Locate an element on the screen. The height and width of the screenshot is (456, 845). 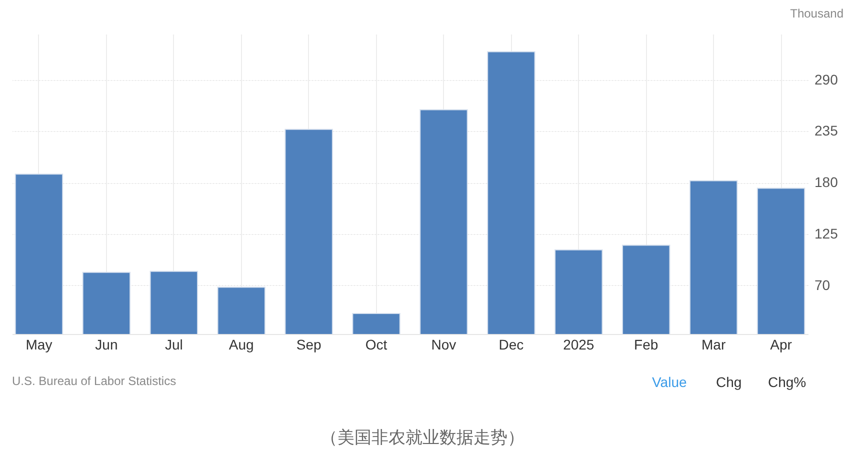
y-tick-label: 180 is located at coordinates (826, 182).